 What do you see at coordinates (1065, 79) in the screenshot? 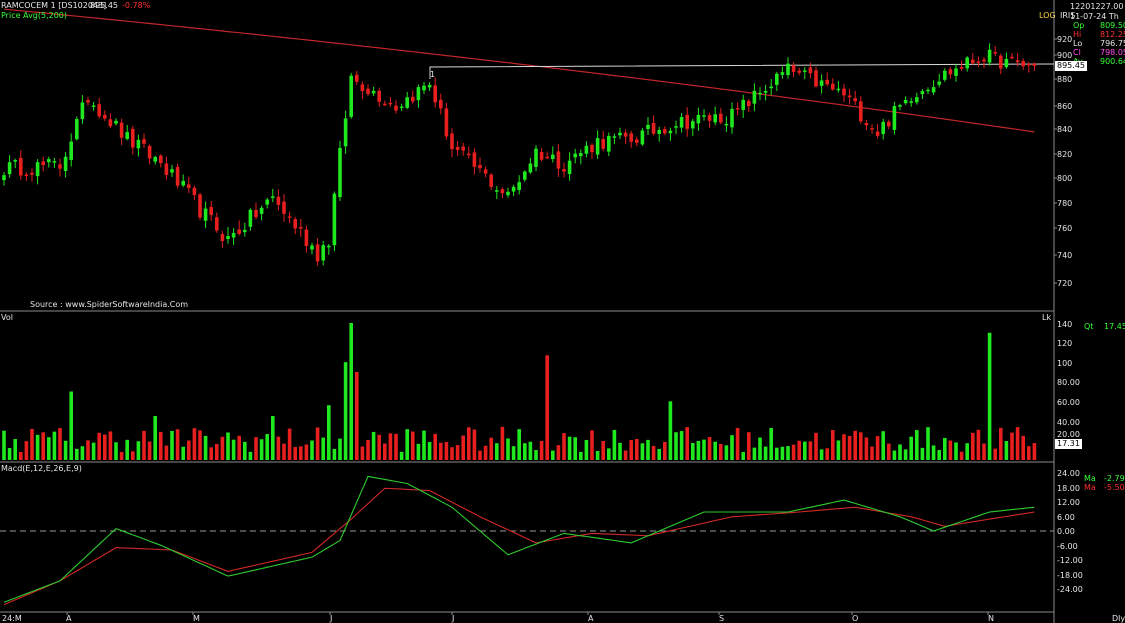
I see `price-tick: 880` at bounding box center [1065, 79].